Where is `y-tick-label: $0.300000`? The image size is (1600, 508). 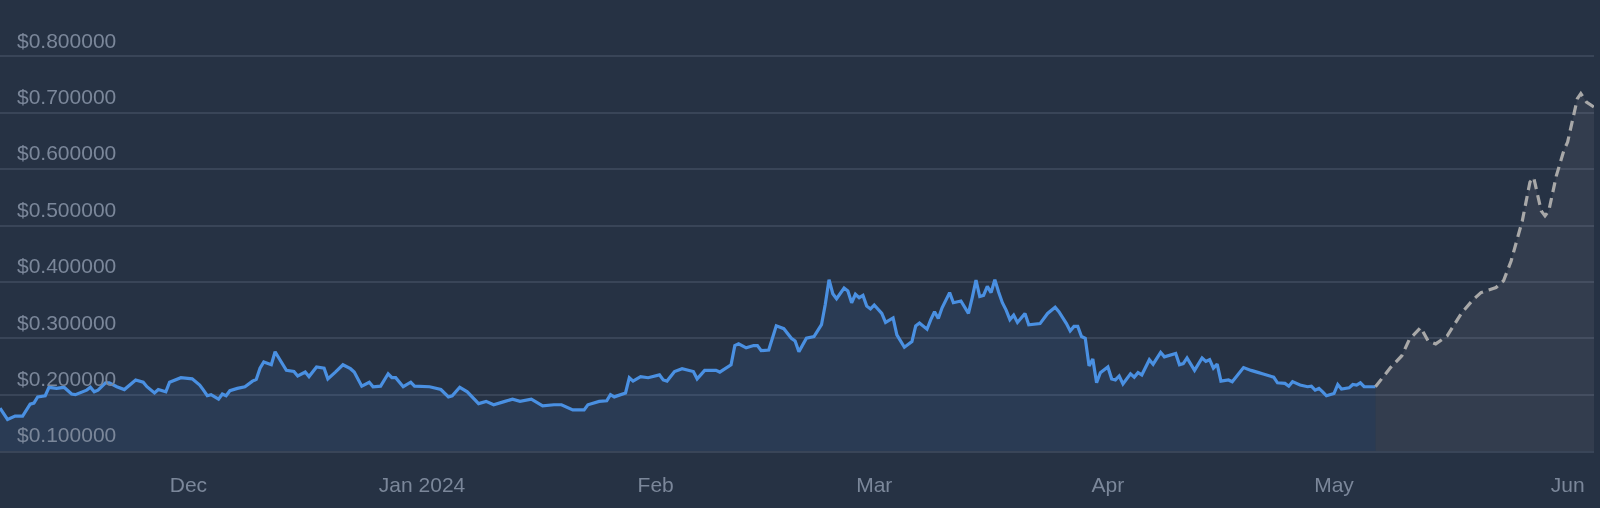
y-tick-label: $0.300000 is located at coordinates (67, 322).